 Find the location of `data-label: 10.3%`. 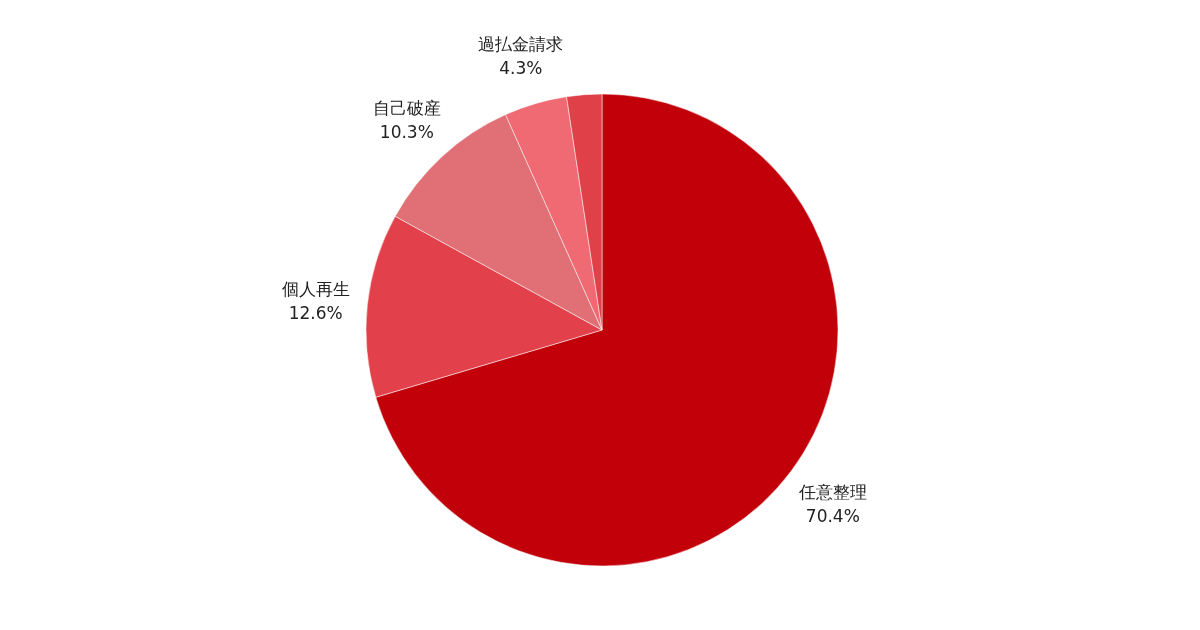

data-label: 10.3% is located at coordinates (406, 132).